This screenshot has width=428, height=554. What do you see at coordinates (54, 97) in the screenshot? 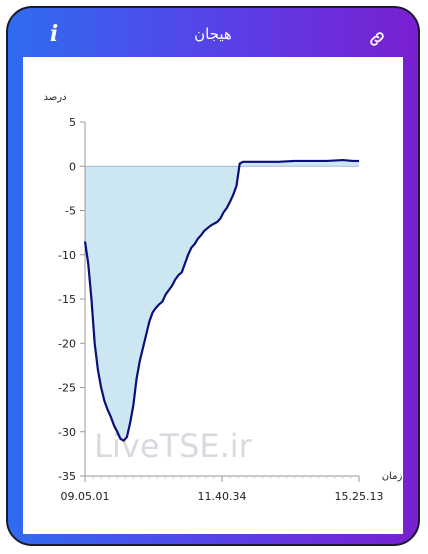
I see `y-axis-title: درصد` at bounding box center [54, 97].